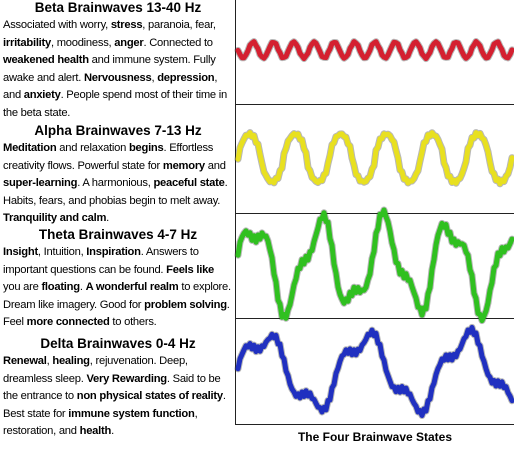 This screenshot has height=450, width=514. I want to click on bold-text: Tranquility and calm, so click(55, 218).